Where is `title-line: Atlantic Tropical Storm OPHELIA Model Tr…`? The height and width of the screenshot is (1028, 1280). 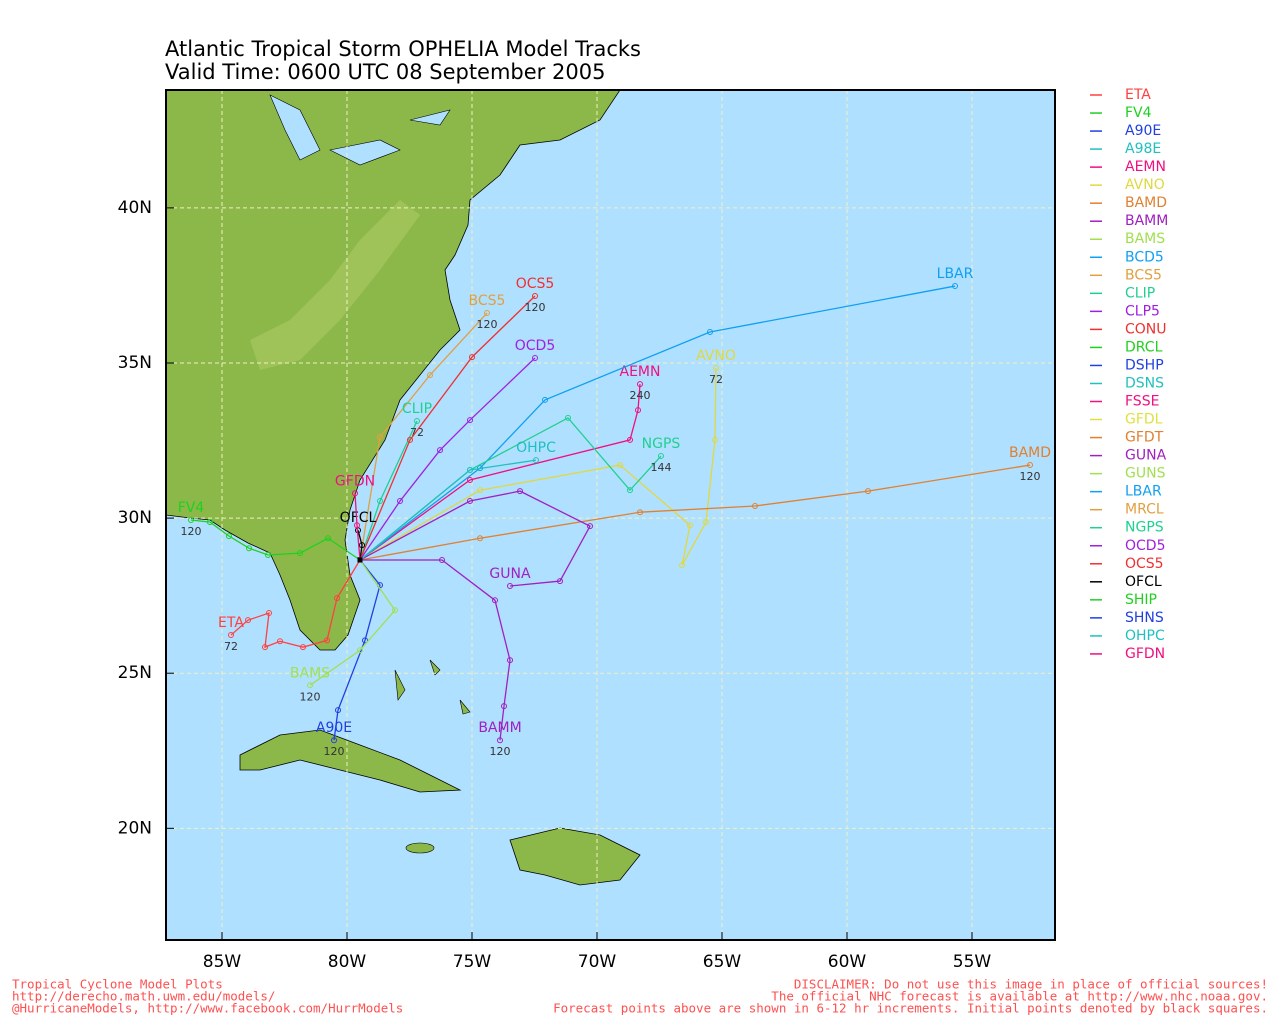
title-line: Atlantic Tropical Storm OPHELIA Model Tr… is located at coordinates (403, 49).